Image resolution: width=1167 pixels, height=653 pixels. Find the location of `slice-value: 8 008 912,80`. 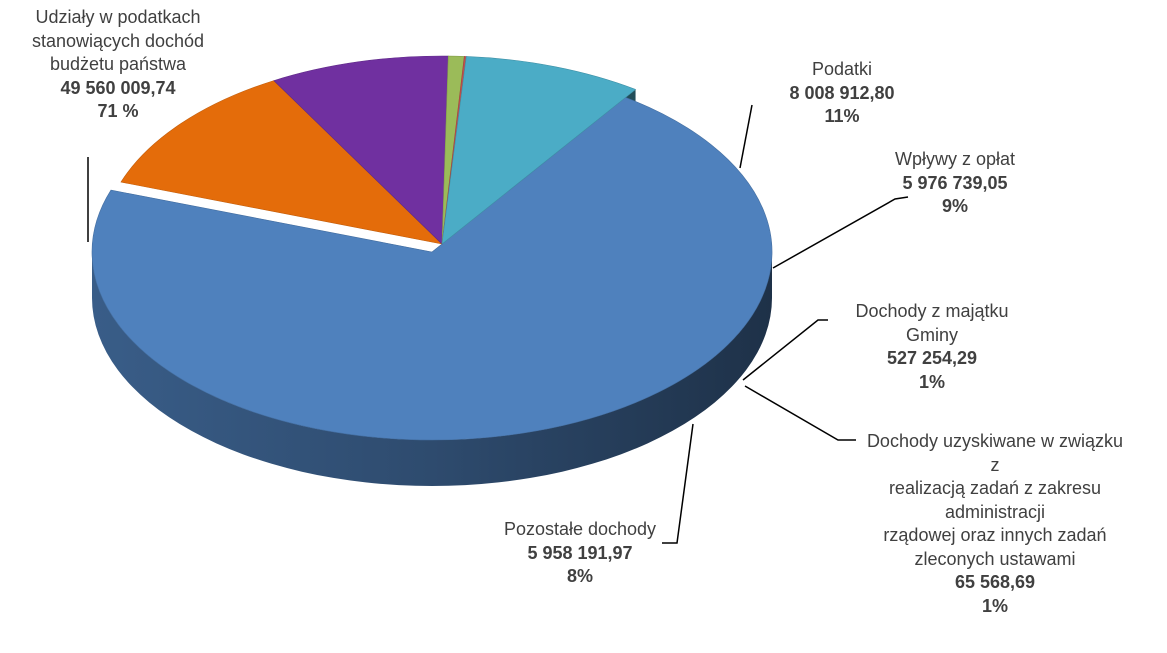

slice-value: 8 008 912,80 is located at coordinates (842, 92).